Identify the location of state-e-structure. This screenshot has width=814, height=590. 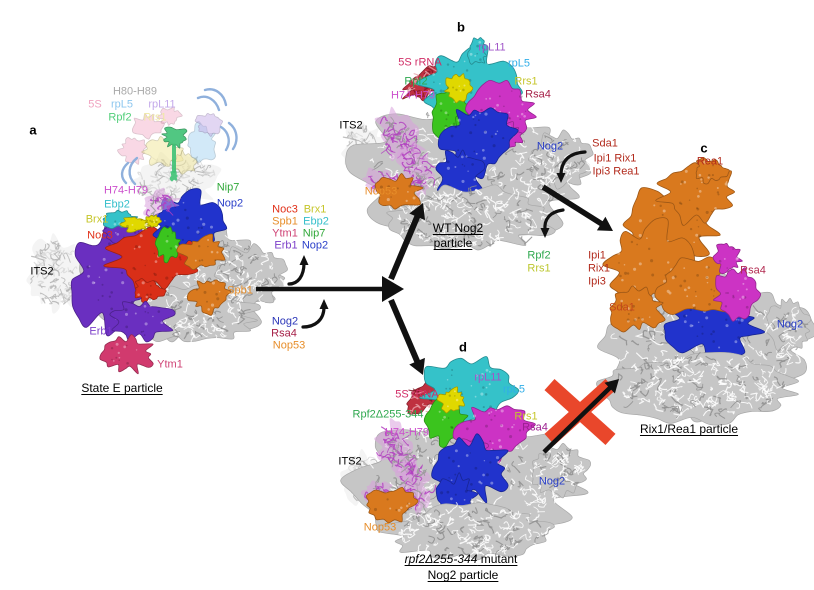
(157, 281).